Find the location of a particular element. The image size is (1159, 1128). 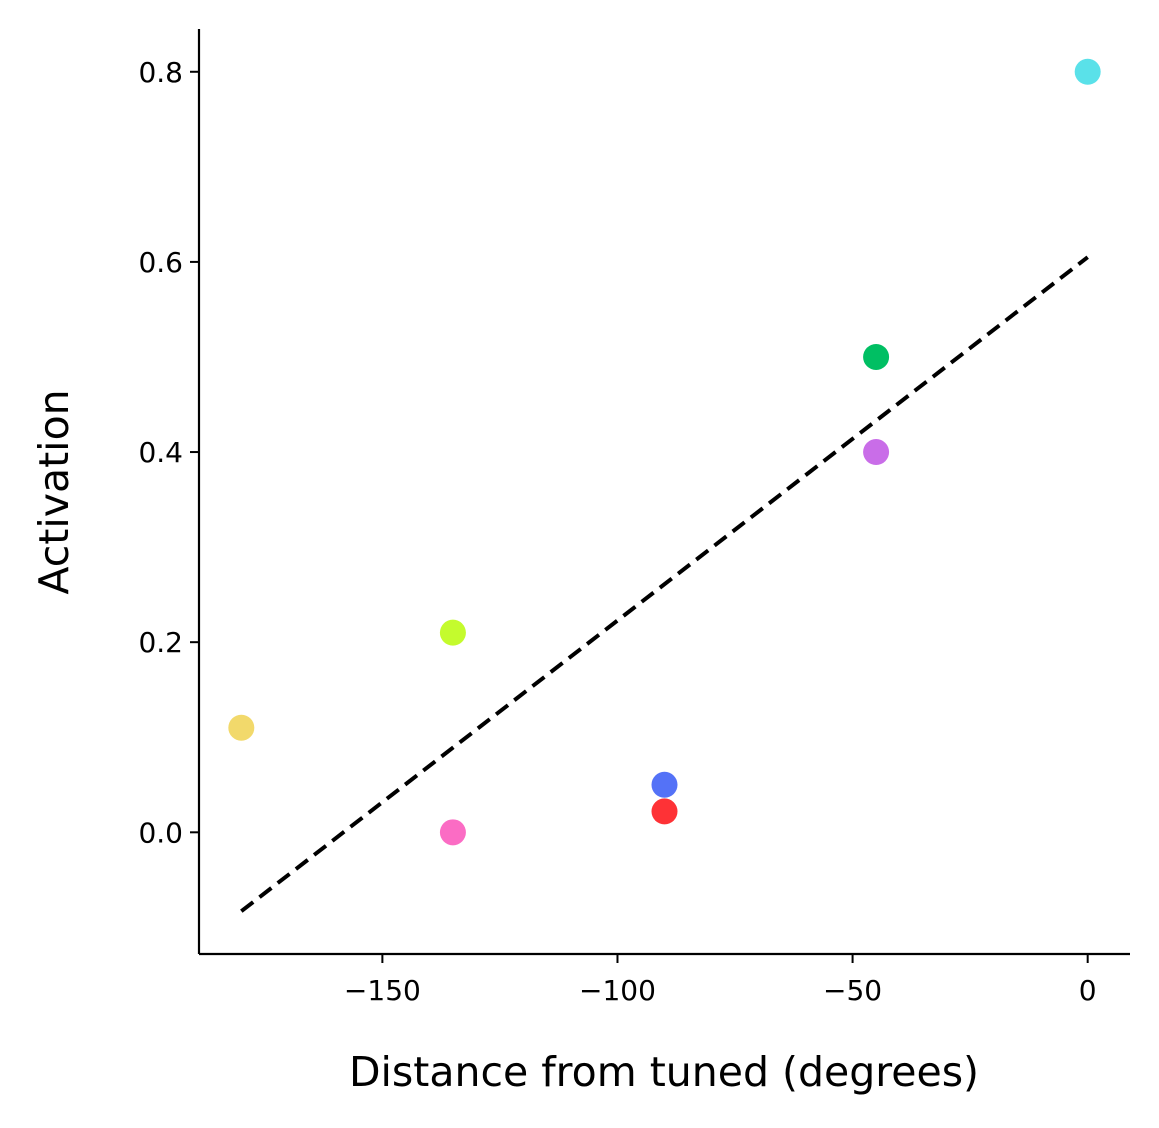

y-tick-label: 0.6 is located at coordinates (160, 262).